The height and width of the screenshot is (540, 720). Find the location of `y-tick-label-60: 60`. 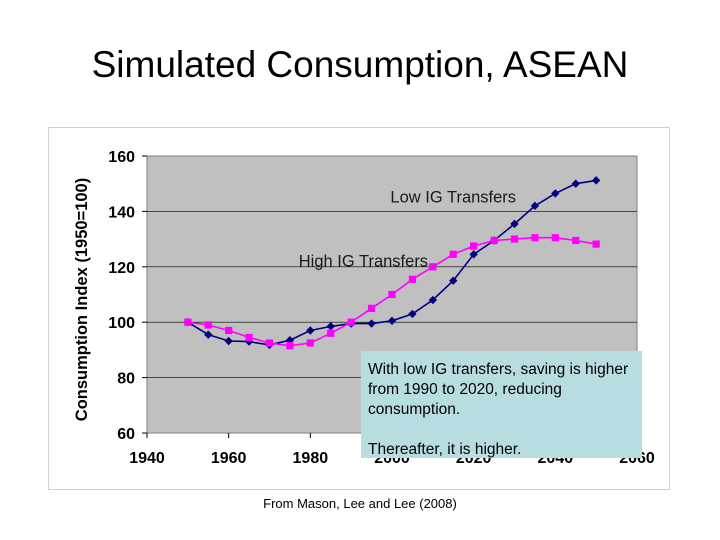

y-tick-label-60: 60 is located at coordinates (126, 434).